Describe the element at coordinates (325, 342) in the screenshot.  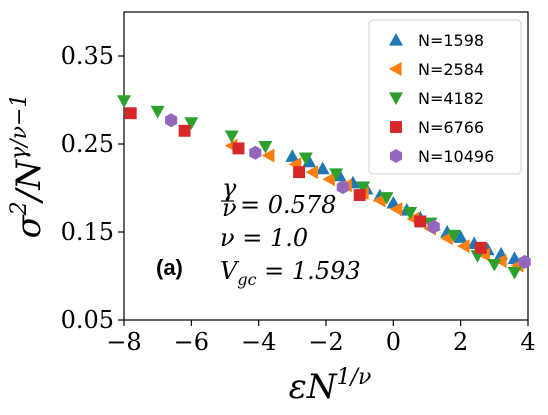
I see `x-tick-label: −2` at that location.